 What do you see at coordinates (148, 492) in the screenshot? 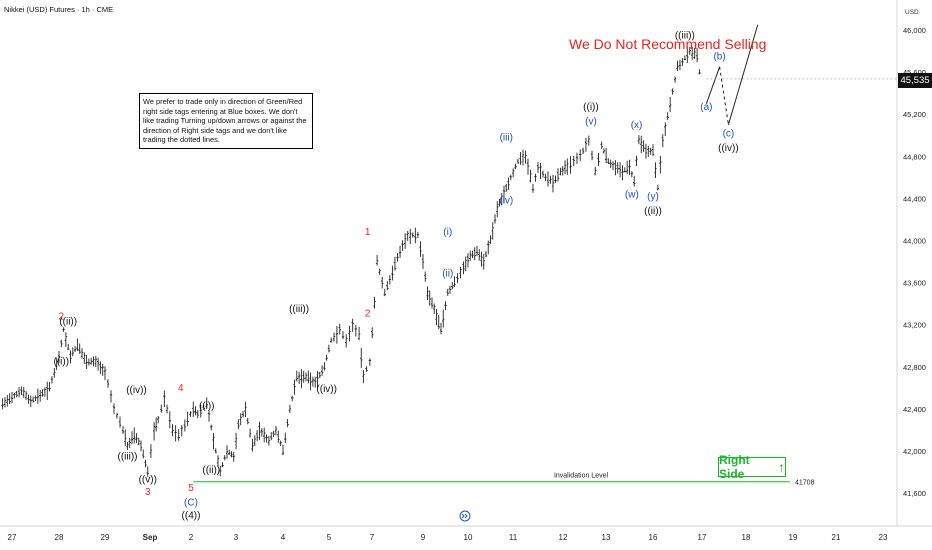
I see `wave-label: 3` at bounding box center [148, 492].